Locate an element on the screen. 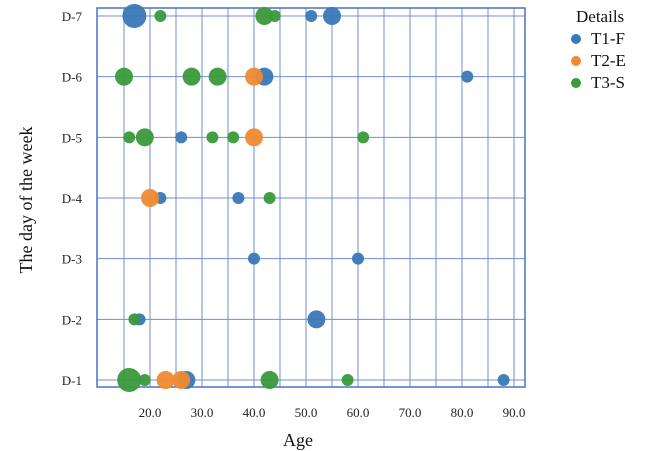 The height and width of the screenshot is (451, 651). legend-label: T3-S is located at coordinates (608, 82).